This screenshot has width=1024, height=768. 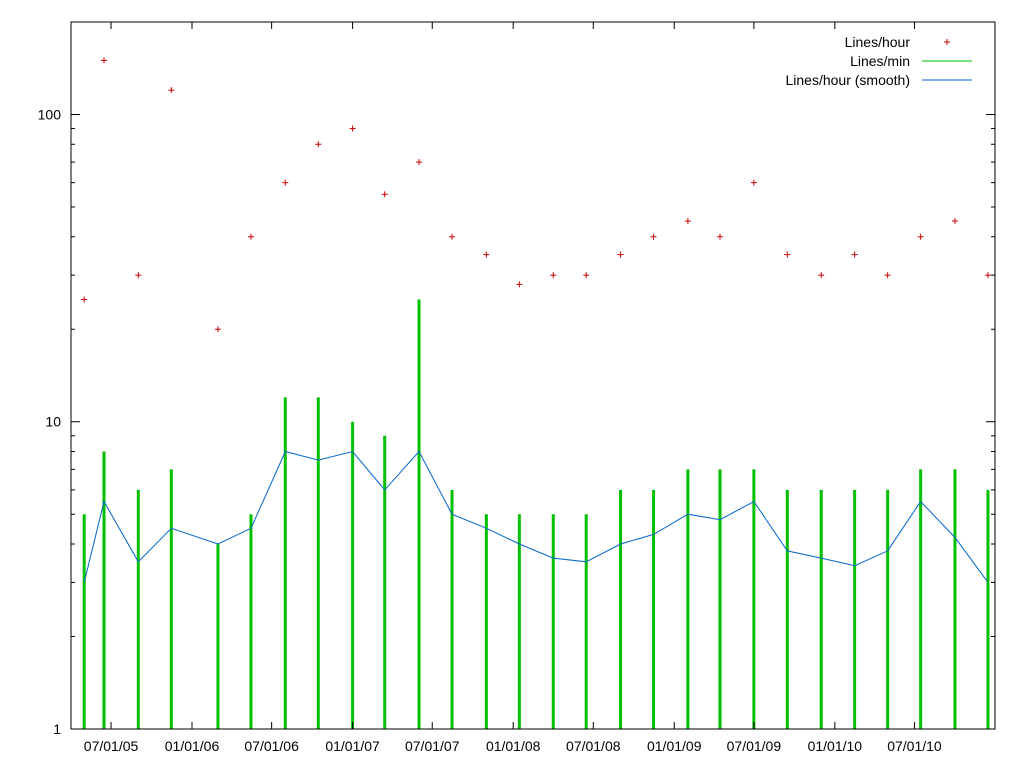 What do you see at coordinates (432, 746) in the screenshot?
I see `x-tick-label: 07/01/07` at bounding box center [432, 746].